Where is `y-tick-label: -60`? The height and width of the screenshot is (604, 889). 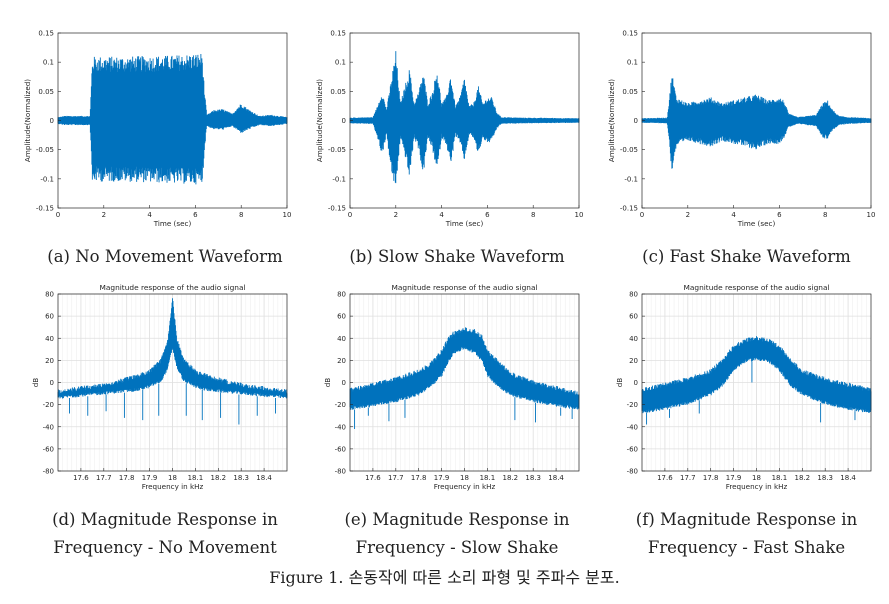 y-tick-label: -60 is located at coordinates (48, 449).